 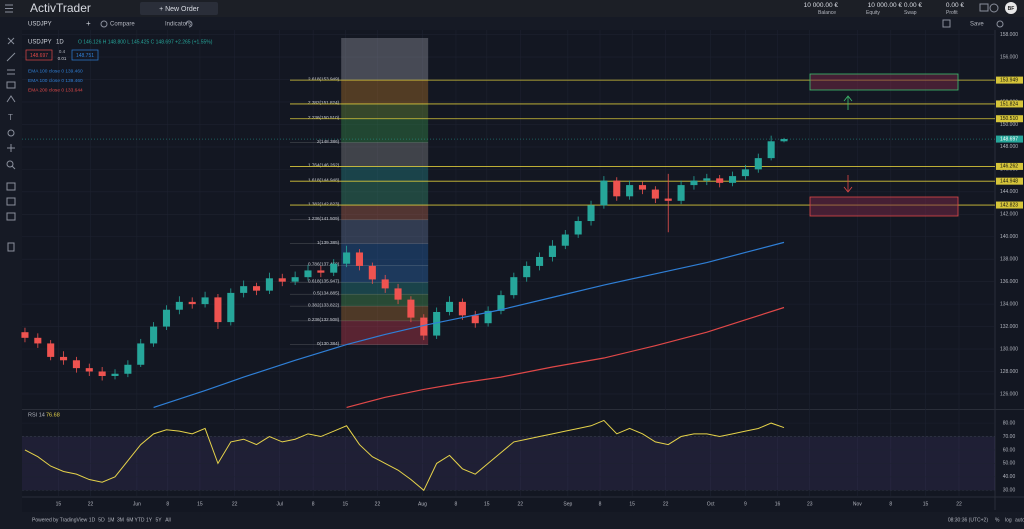 What do you see at coordinates (137, 504) in the screenshot?
I see `x-tick-label: Jun` at bounding box center [137, 504].